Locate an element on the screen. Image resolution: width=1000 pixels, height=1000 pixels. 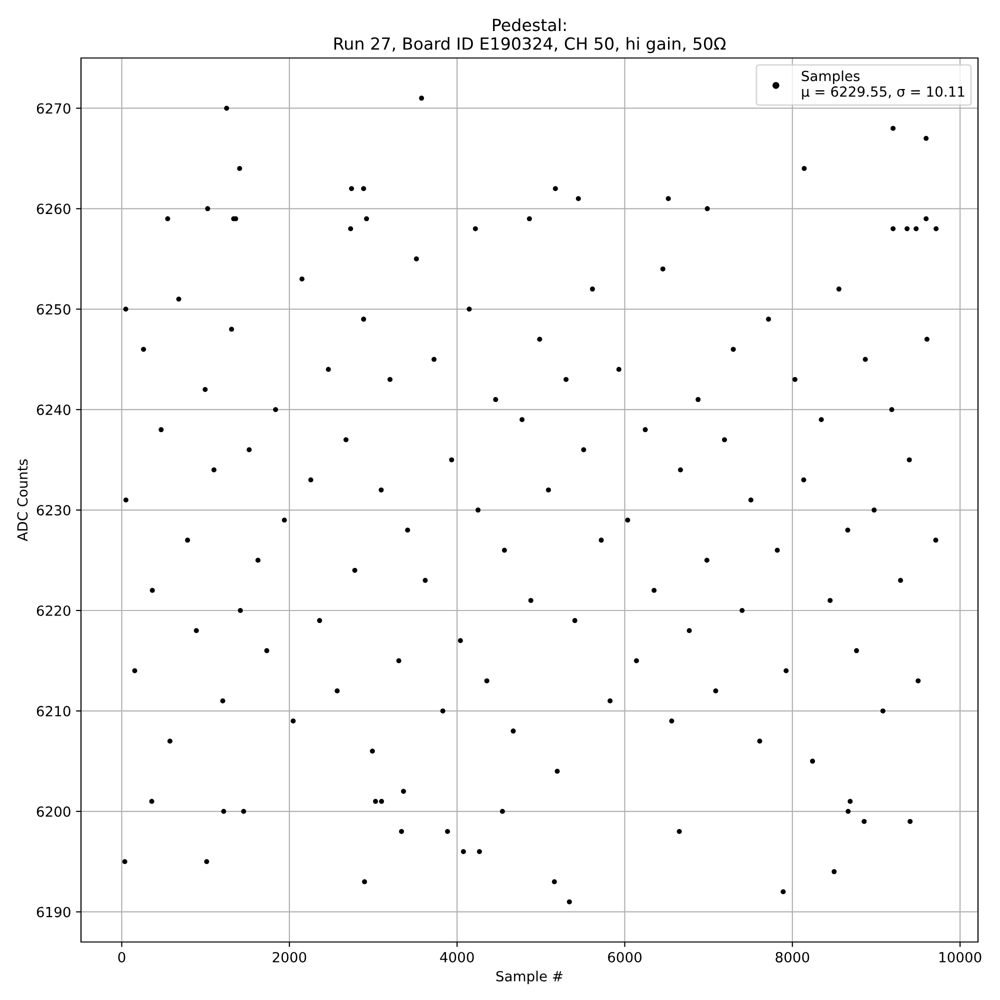
y-tick-label: 6230 is located at coordinates (53, 510).